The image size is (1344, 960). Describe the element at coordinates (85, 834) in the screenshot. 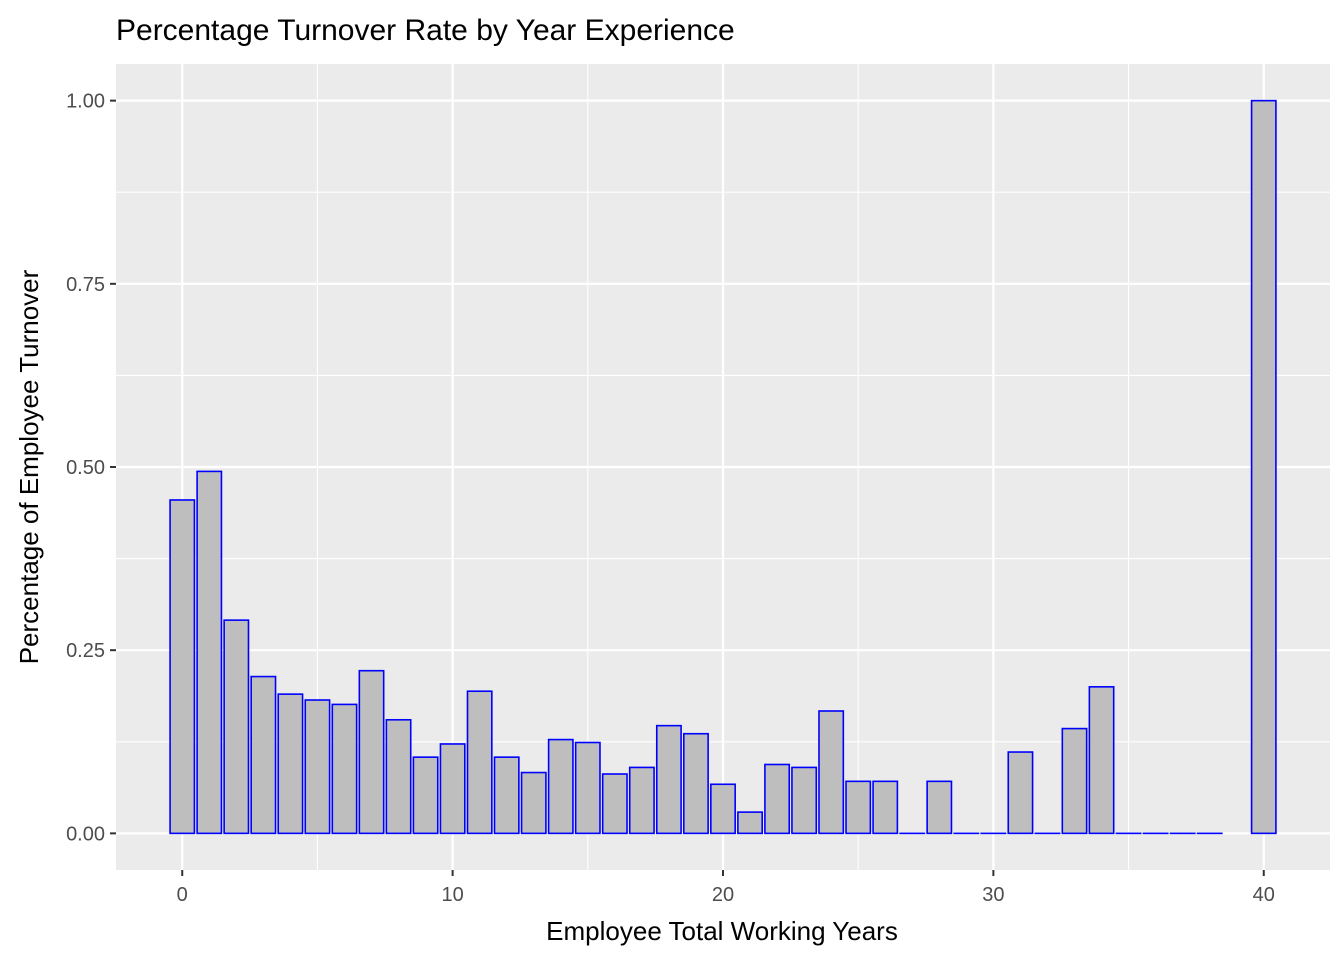

I see `y-tick-label: 0.00` at that location.